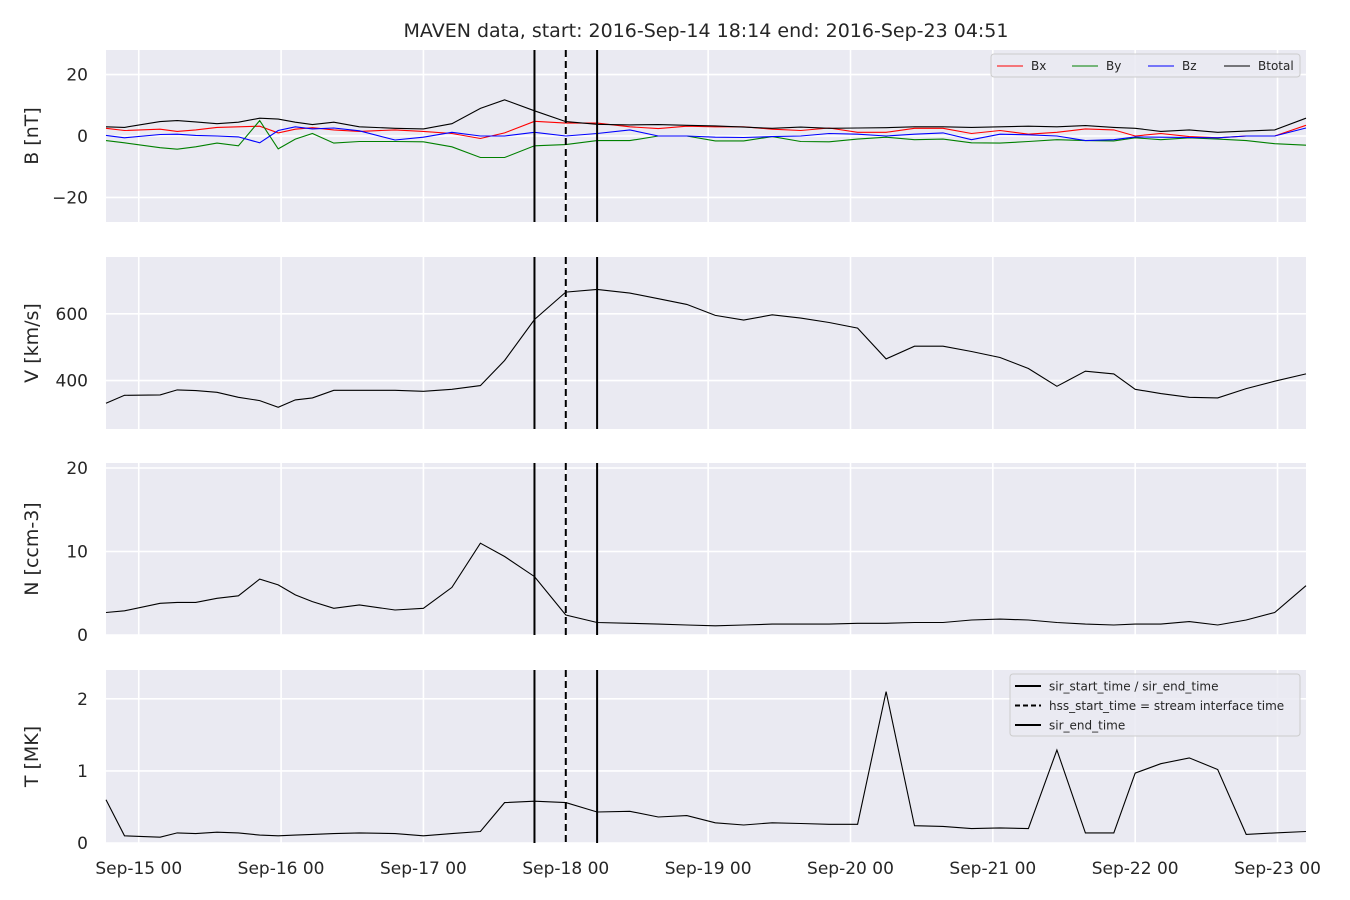  Describe the element at coordinates (1166, 706) in the screenshot. I see `legend-entry: hss_start_time = stream interface time` at that location.